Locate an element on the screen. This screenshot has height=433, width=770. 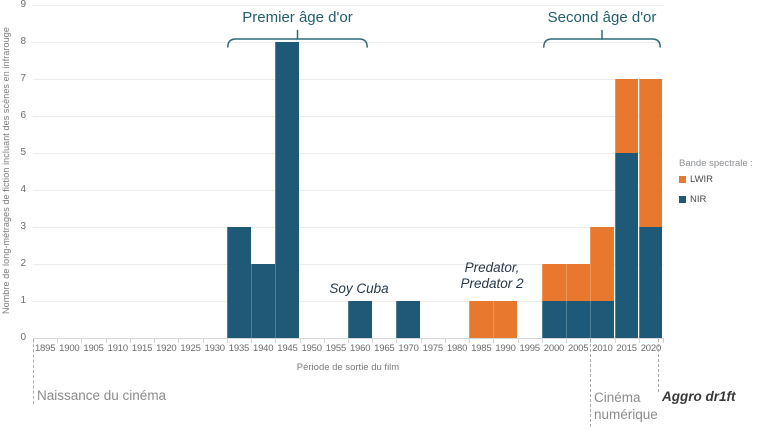
x-tick-label: 1970 is located at coordinates (408, 348).